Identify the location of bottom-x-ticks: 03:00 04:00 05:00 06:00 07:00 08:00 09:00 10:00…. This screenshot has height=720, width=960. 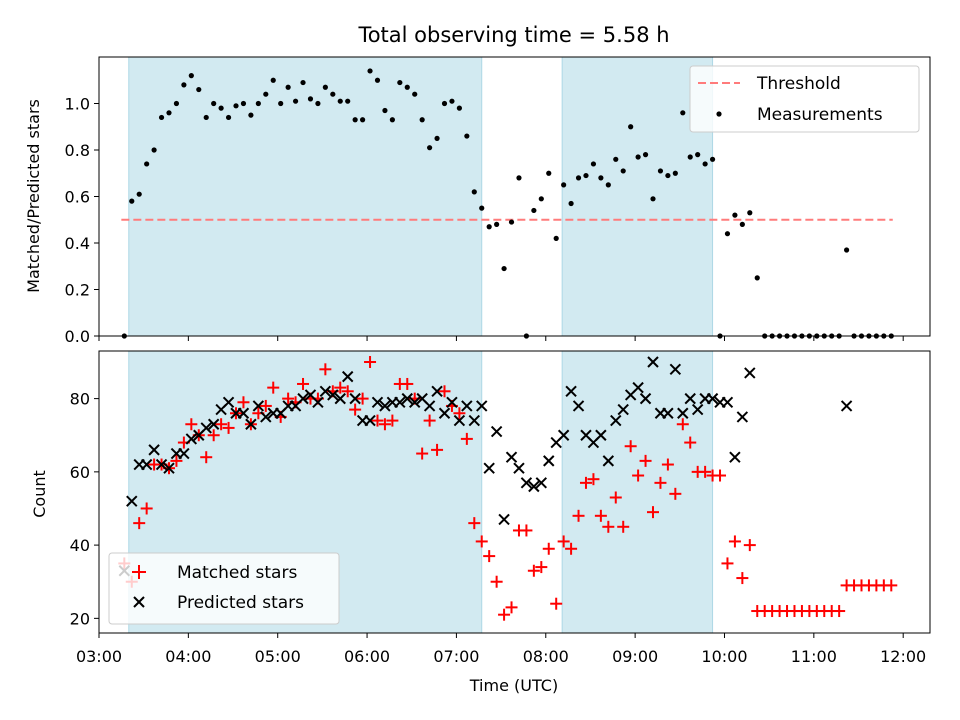
(501, 649).